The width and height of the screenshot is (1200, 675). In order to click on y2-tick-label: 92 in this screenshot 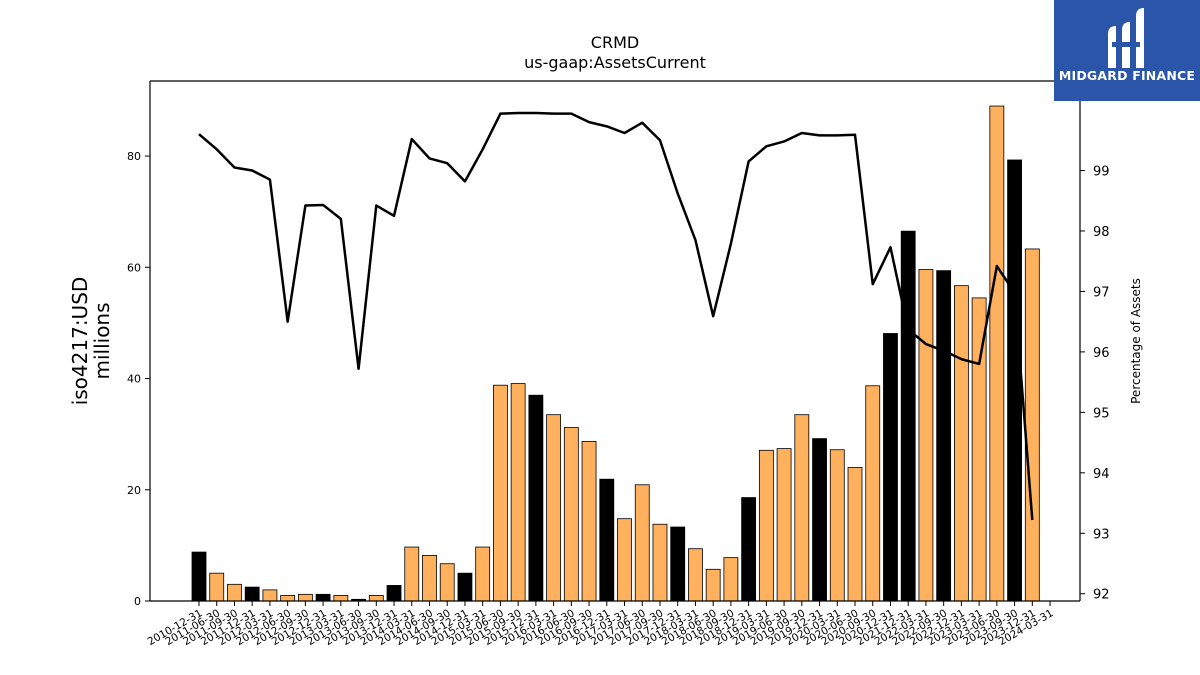, I will do `click(1101, 595)`.